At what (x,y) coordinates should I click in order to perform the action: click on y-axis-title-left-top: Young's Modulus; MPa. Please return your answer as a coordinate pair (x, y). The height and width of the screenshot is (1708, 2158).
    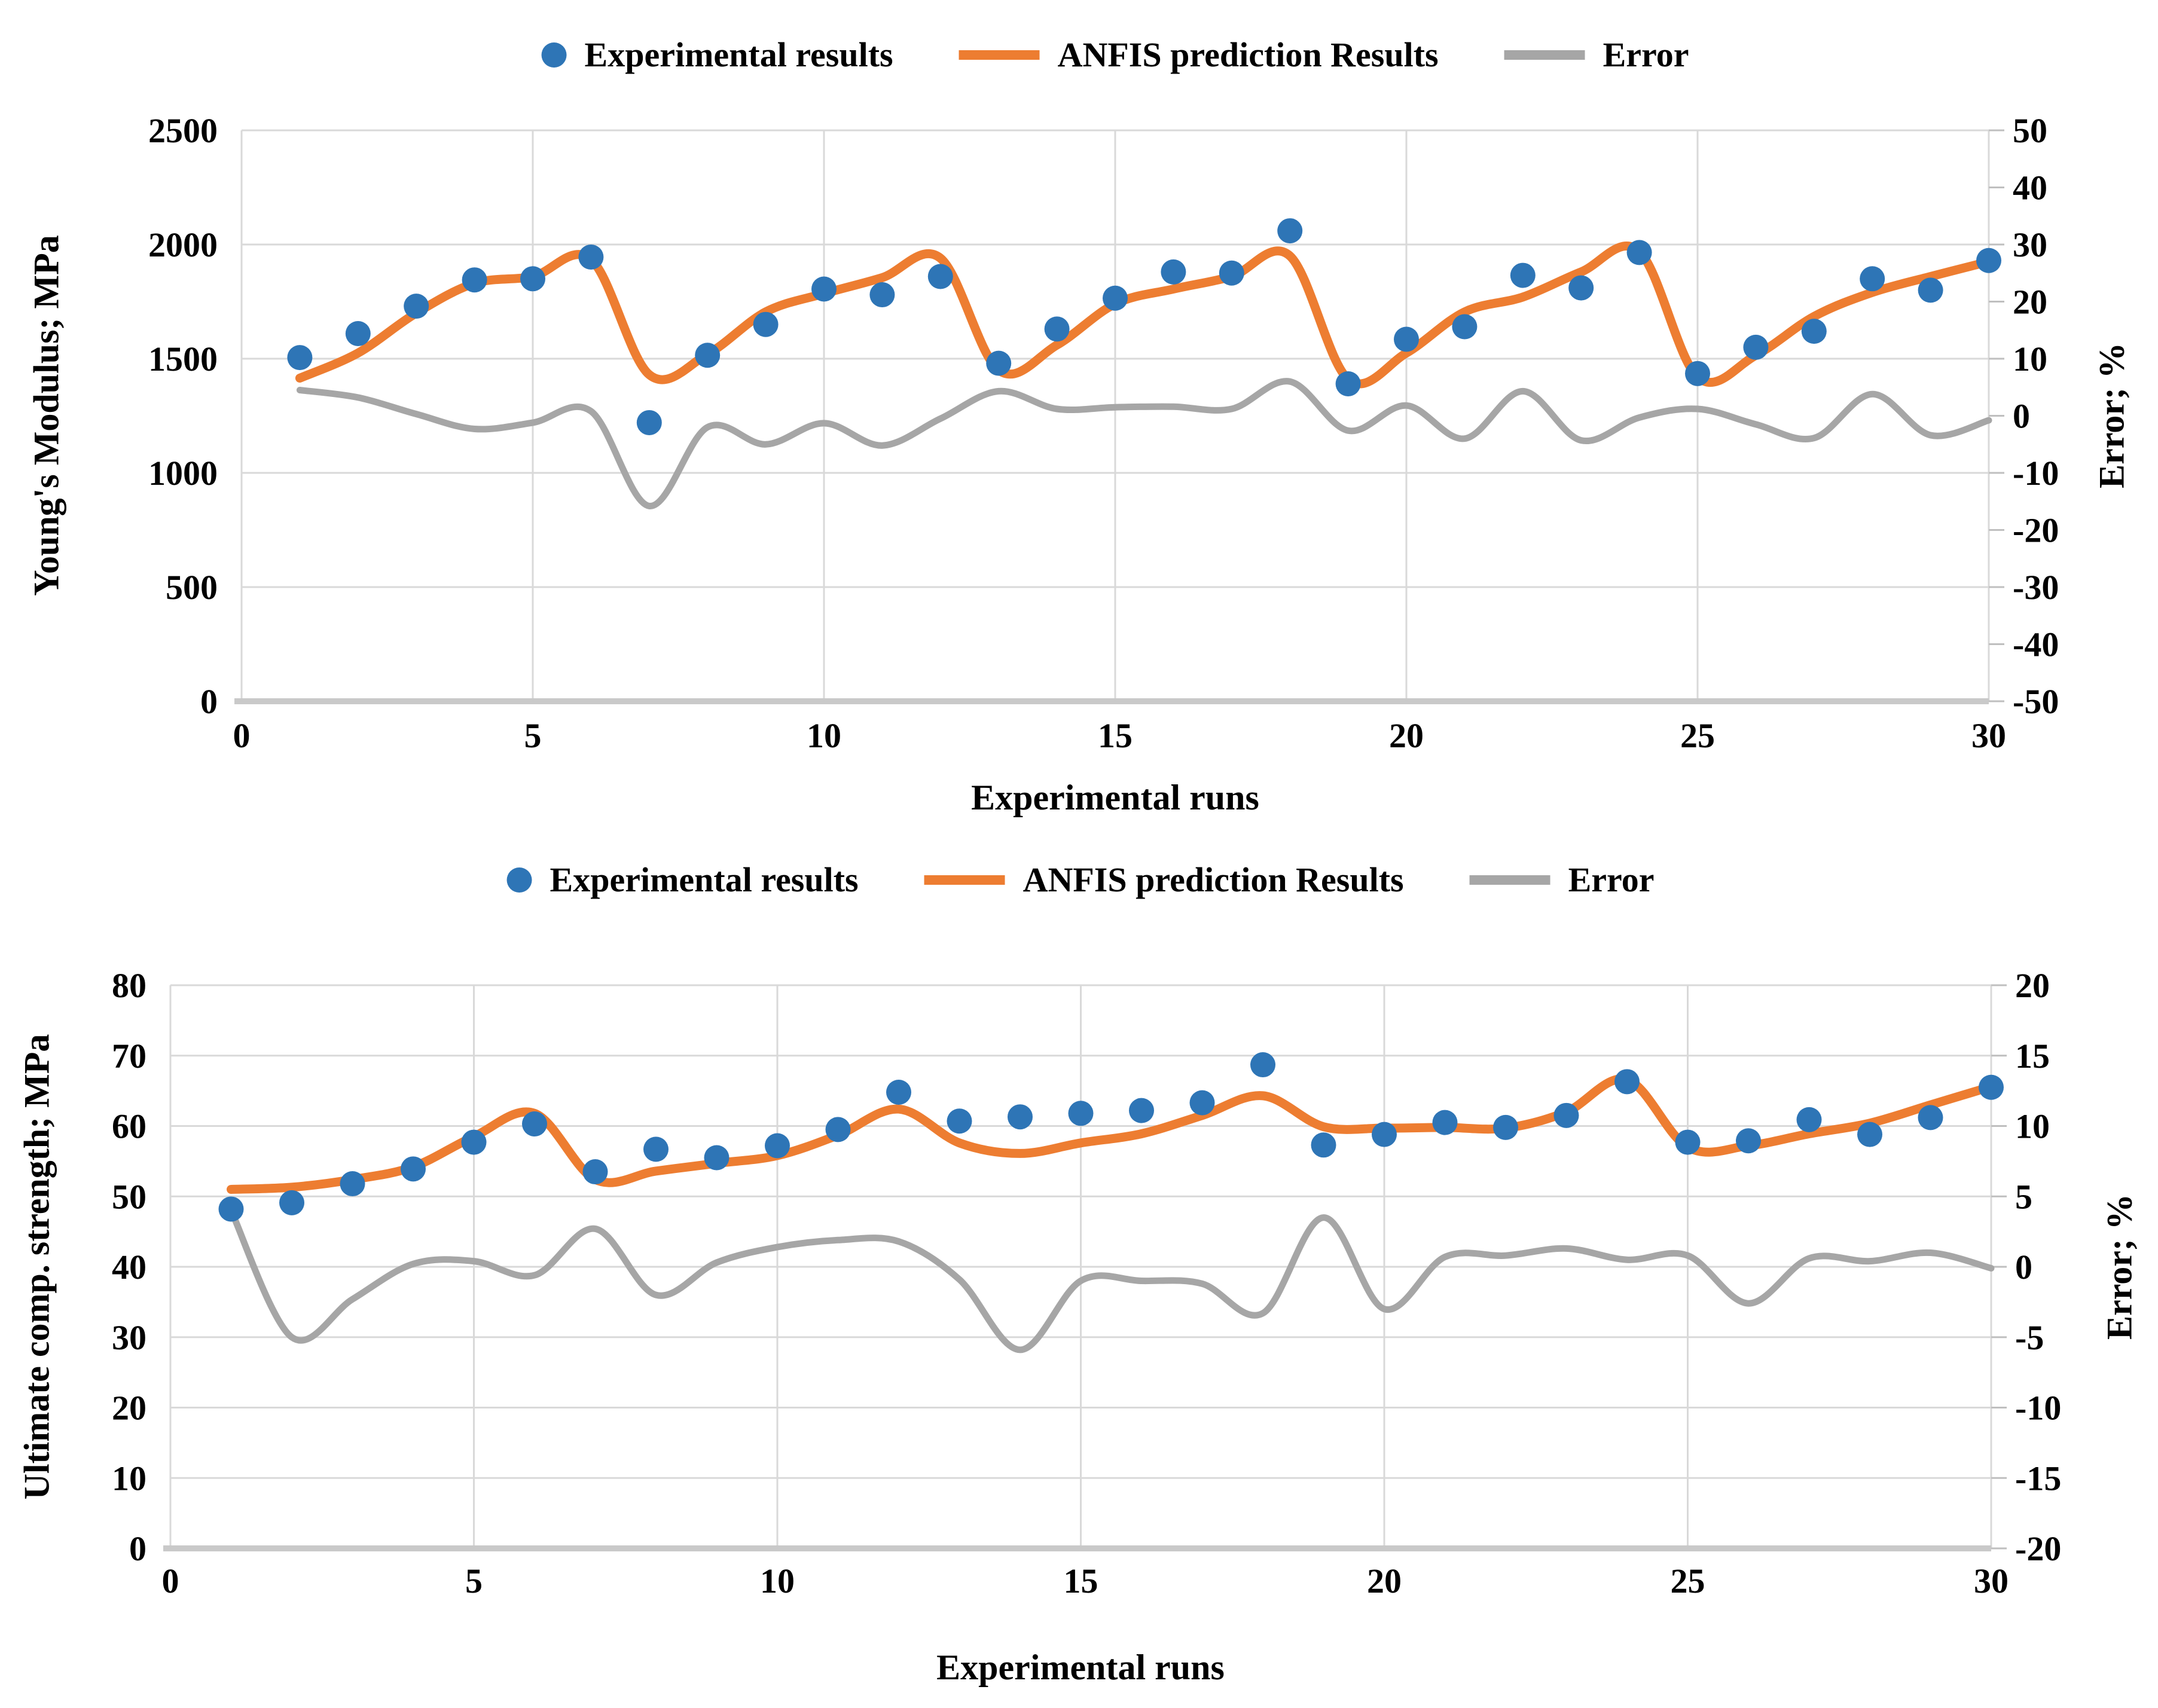
    Looking at the image, I should click on (46, 416).